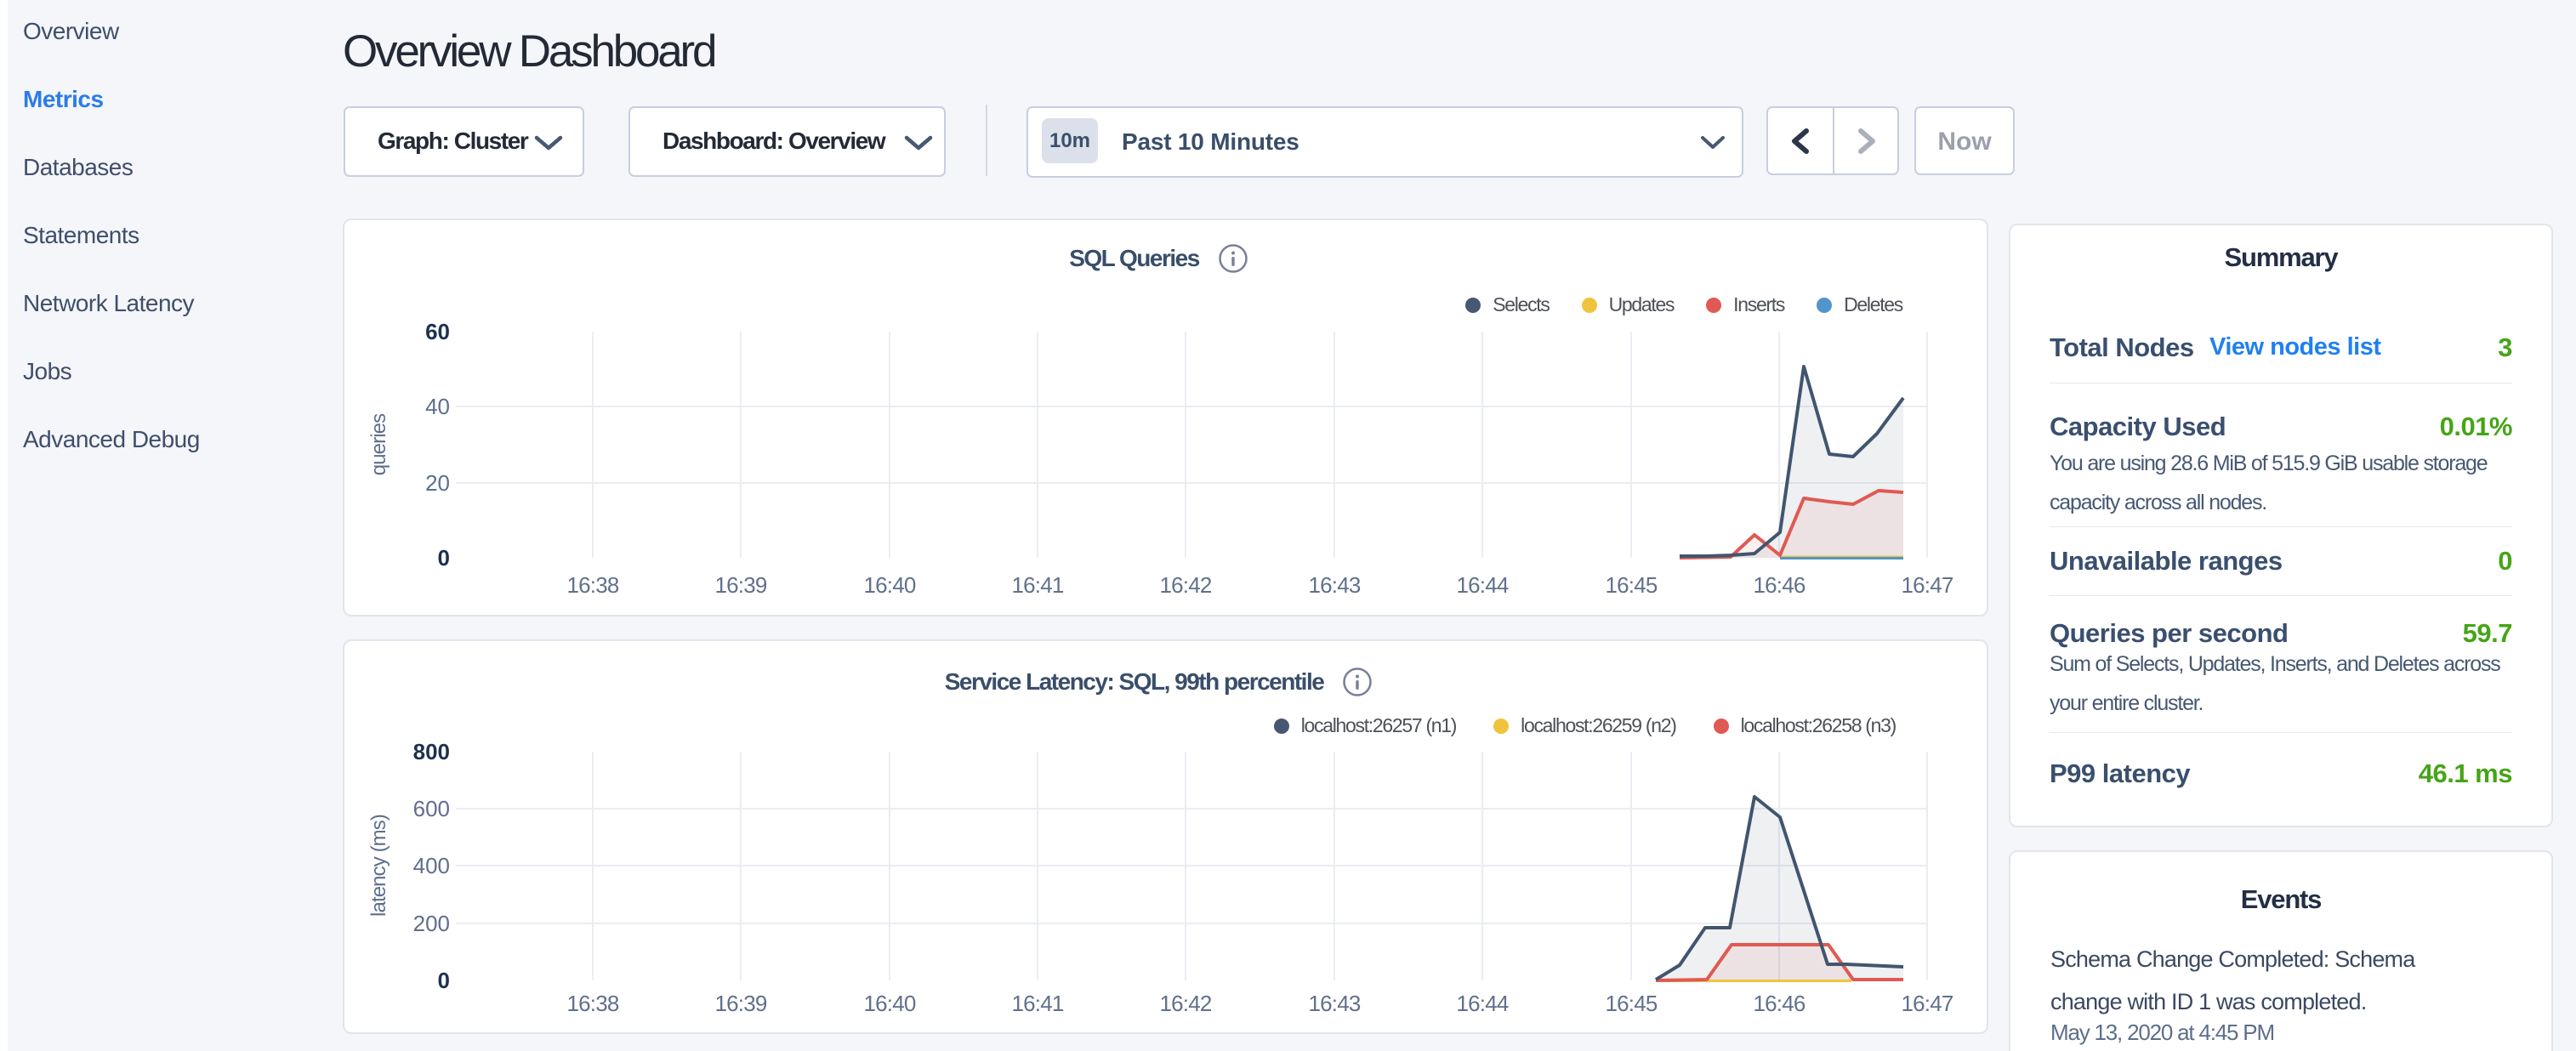 This screenshot has width=2576, height=1051. What do you see at coordinates (431, 924) in the screenshot?
I see `svg-text: 200` at bounding box center [431, 924].